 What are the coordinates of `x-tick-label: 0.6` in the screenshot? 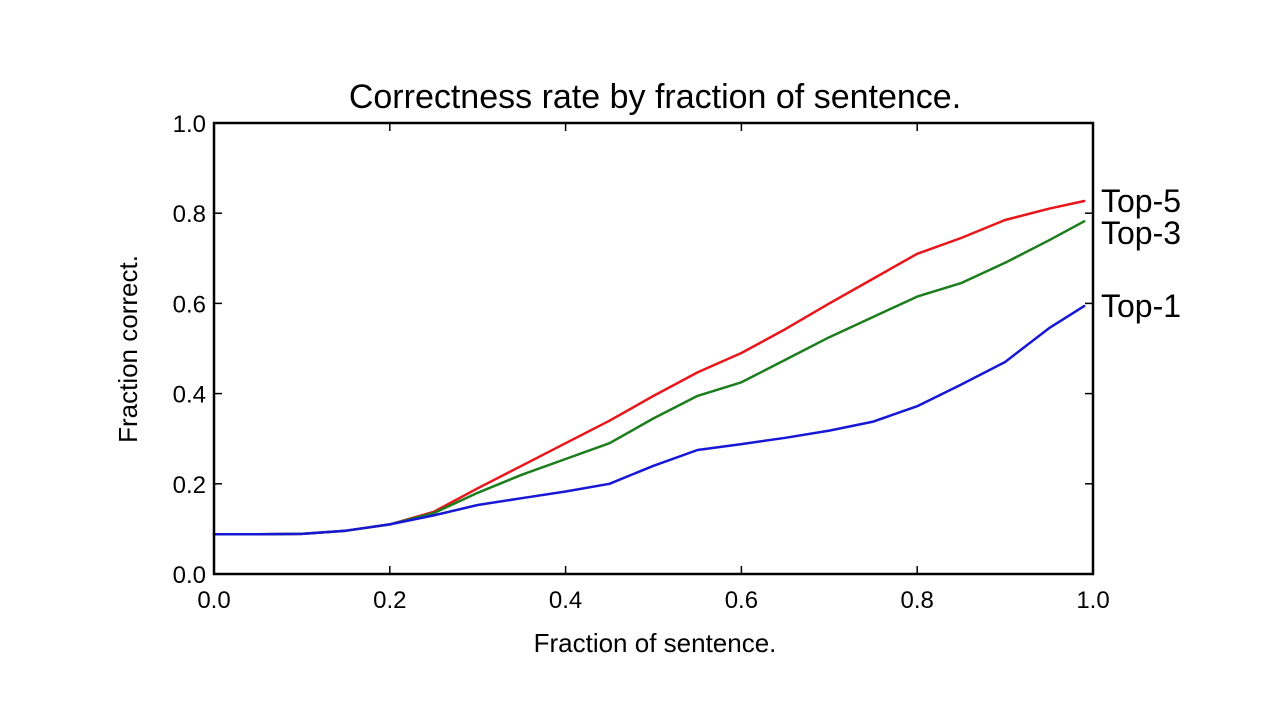 It's located at (741, 600).